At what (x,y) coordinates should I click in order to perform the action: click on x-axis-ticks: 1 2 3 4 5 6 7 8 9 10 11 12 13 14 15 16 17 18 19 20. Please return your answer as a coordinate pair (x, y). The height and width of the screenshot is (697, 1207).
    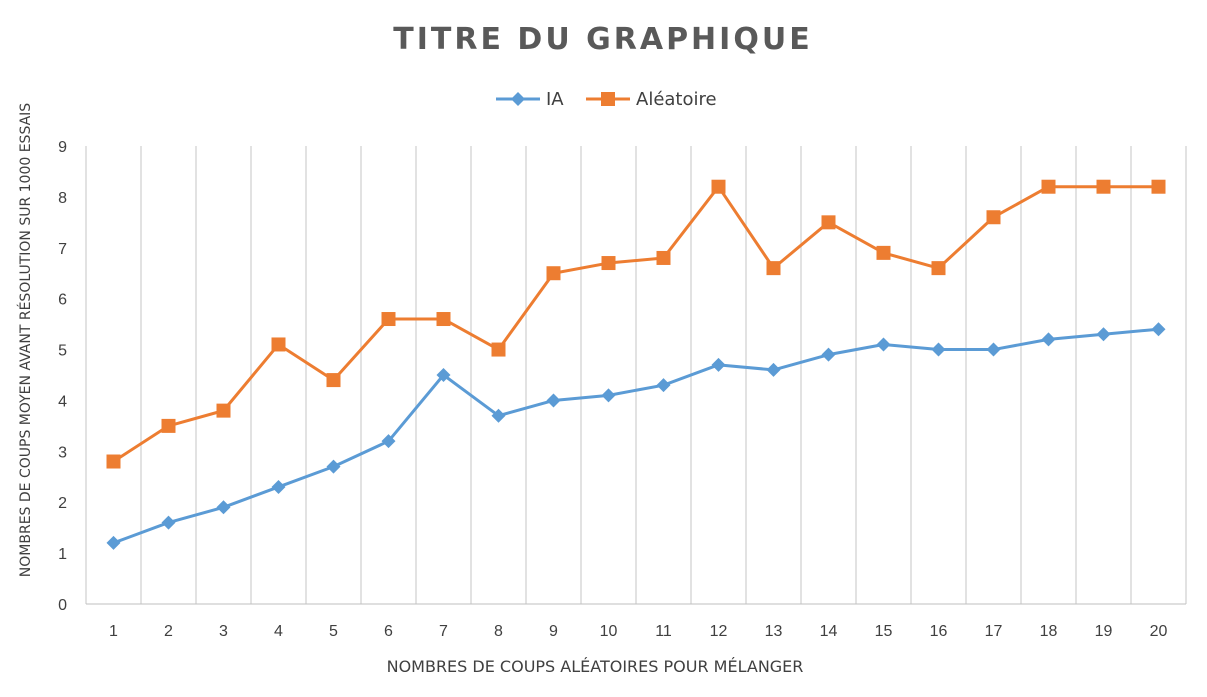
    Looking at the image, I should click on (638, 631).